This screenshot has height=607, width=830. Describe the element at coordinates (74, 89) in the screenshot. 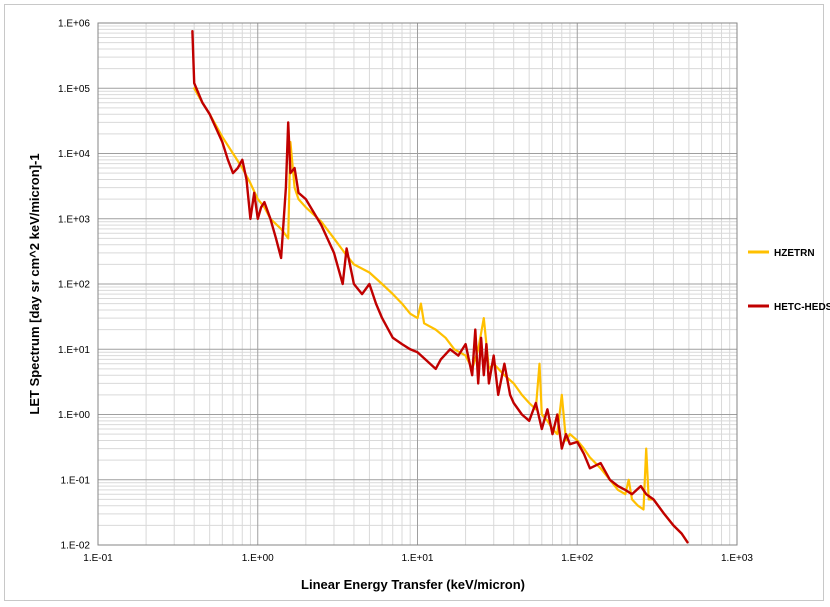

I see `y-tick-label: 1.E+05` at that location.